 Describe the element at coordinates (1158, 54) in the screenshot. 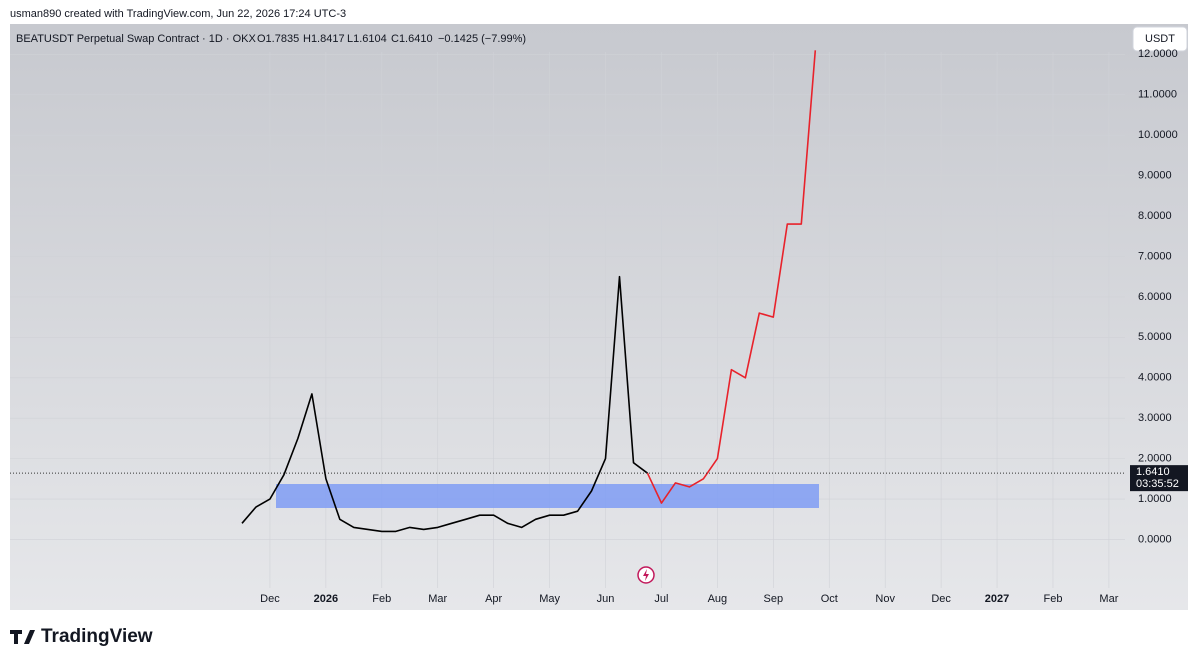

I see `y-tick-label: 12.0000` at that location.